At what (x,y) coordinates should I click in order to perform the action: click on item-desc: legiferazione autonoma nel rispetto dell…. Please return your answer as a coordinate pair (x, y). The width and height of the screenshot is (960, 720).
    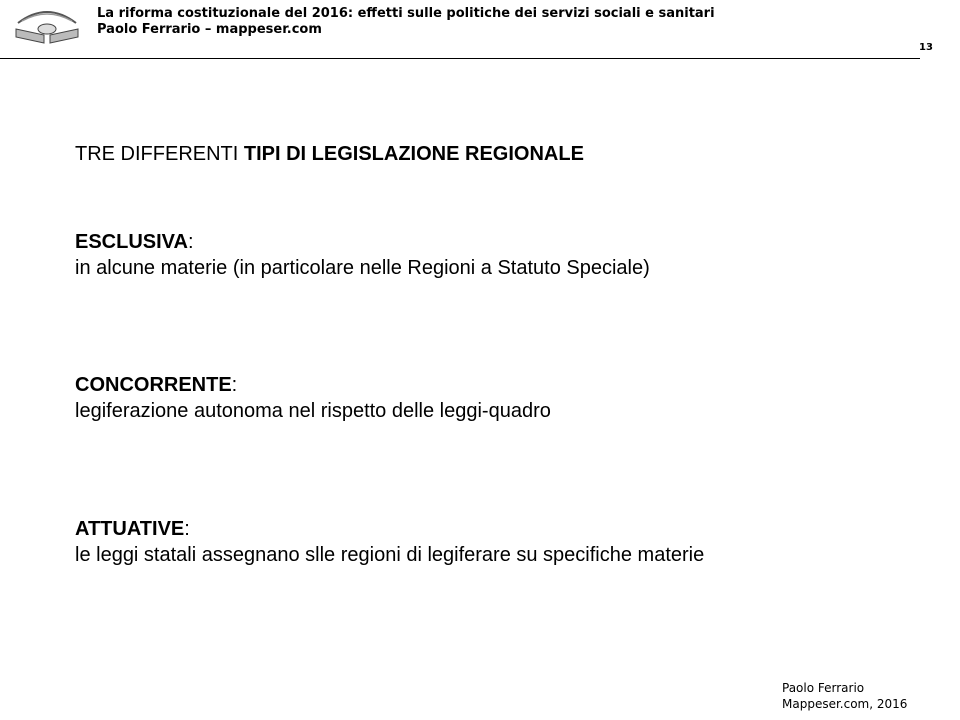
    Looking at the image, I should click on (313, 411).